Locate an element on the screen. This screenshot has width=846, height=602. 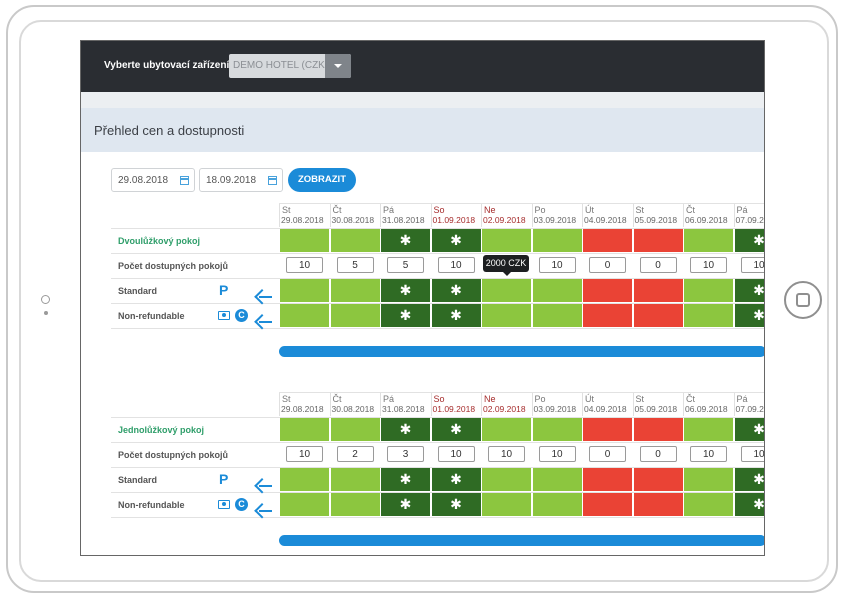
home-button is located at coordinates (803, 300).